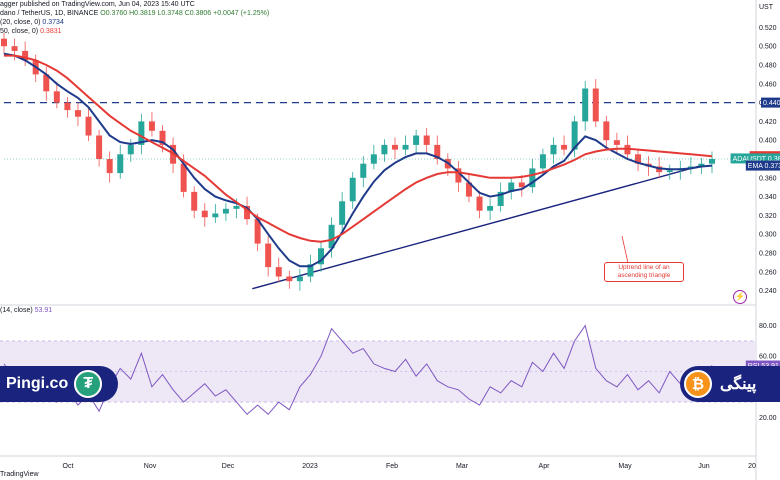 The width and height of the screenshot is (780, 480). Describe the element at coordinates (625, 249) in the screenshot. I see `annotation-pointer` at that location.